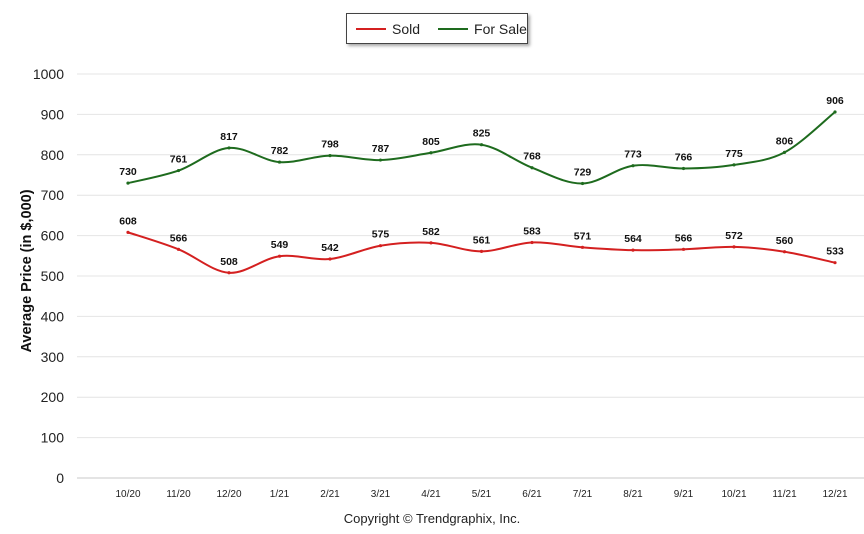 The image size is (864, 534). I want to click on data-label-sold: 560, so click(785, 241).